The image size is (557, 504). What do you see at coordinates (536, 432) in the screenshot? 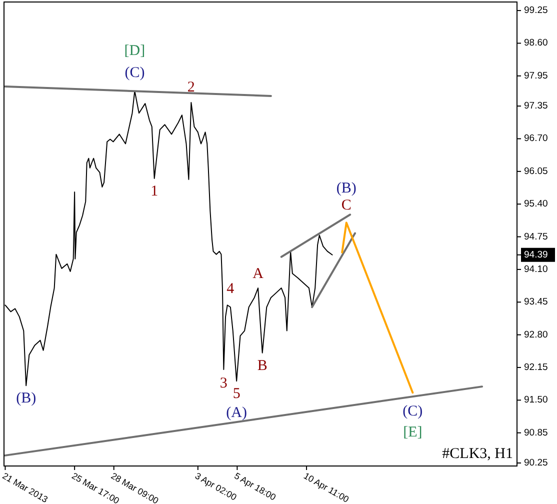
I see `y-tick-label: 90.85` at bounding box center [536, 432].